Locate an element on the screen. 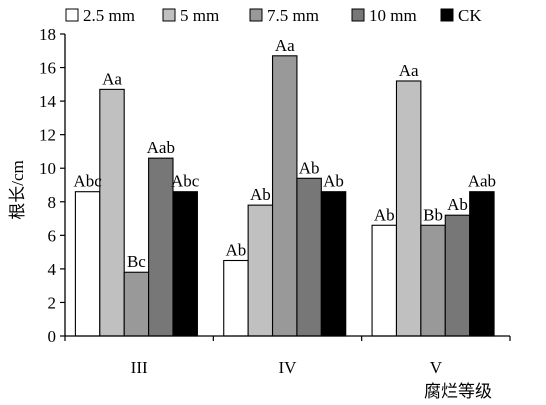 The height and width of the screenshot is (405, 546). bar-5-mm-iii is located at coordinates (112, 212).